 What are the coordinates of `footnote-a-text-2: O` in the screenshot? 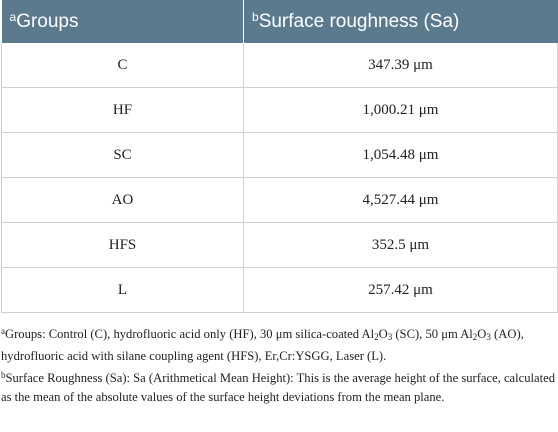 It's located at (383, 334).